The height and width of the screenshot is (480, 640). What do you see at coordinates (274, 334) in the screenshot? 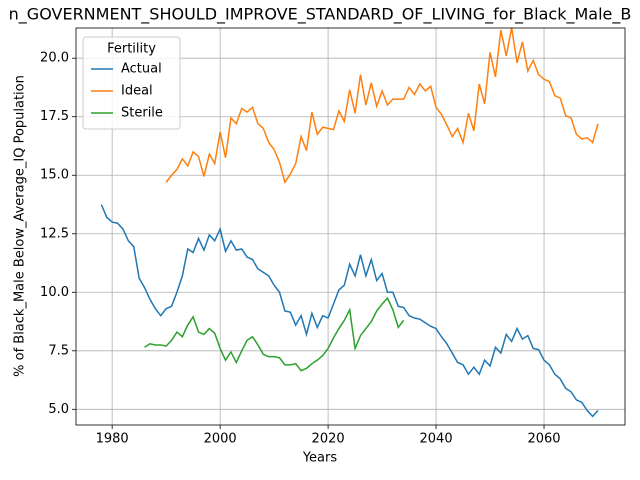
I see `data-line` at bounding box center [274, 334].